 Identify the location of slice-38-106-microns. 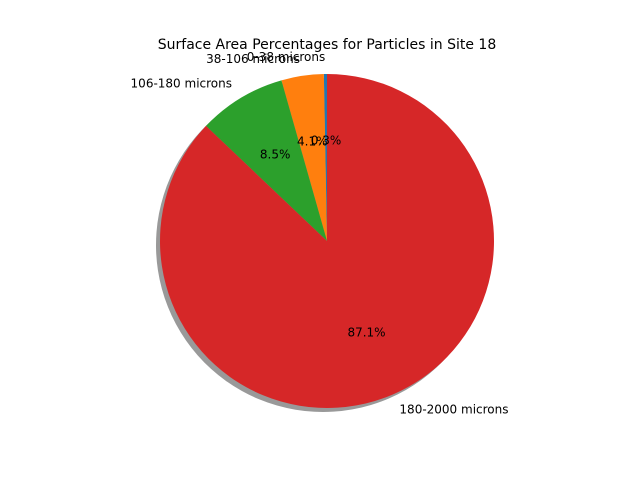
(304, 158).